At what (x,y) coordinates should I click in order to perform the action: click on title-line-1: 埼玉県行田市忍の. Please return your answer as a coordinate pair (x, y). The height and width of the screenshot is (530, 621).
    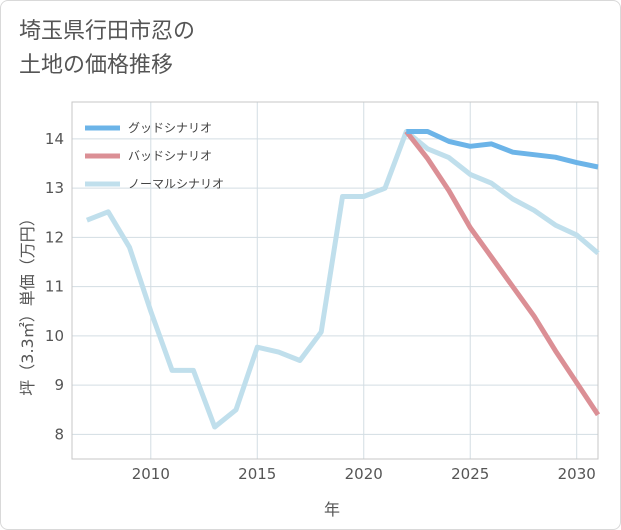
    Looking at the image, I should click on (107, 31).